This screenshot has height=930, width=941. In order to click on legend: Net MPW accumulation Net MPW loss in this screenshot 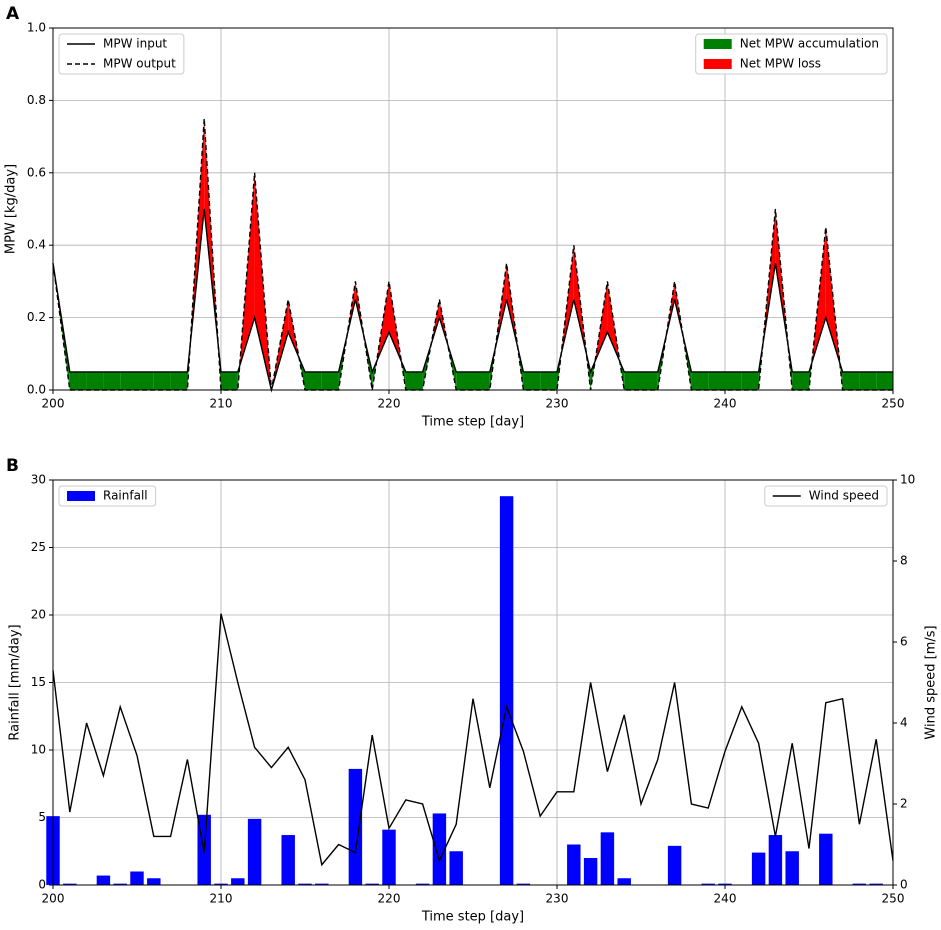, I will do `click(791, 54)`.